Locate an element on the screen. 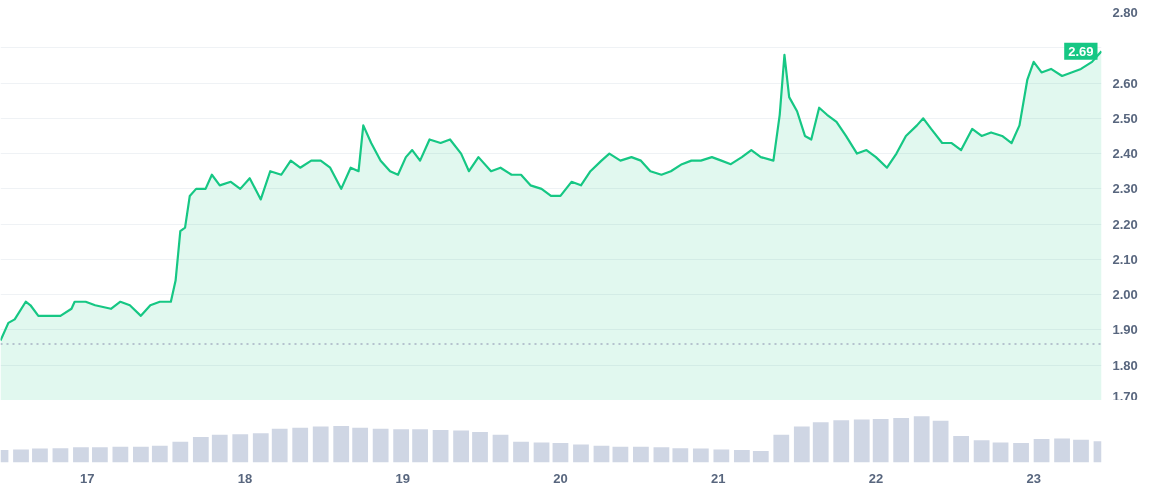 This screenshot has height=495, width=1161. x-tick-label: 20 is located at coordinates (560, 478).